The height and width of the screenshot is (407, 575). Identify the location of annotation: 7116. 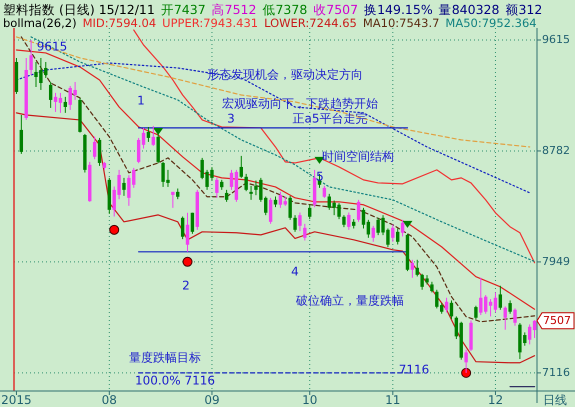
(414, 369).